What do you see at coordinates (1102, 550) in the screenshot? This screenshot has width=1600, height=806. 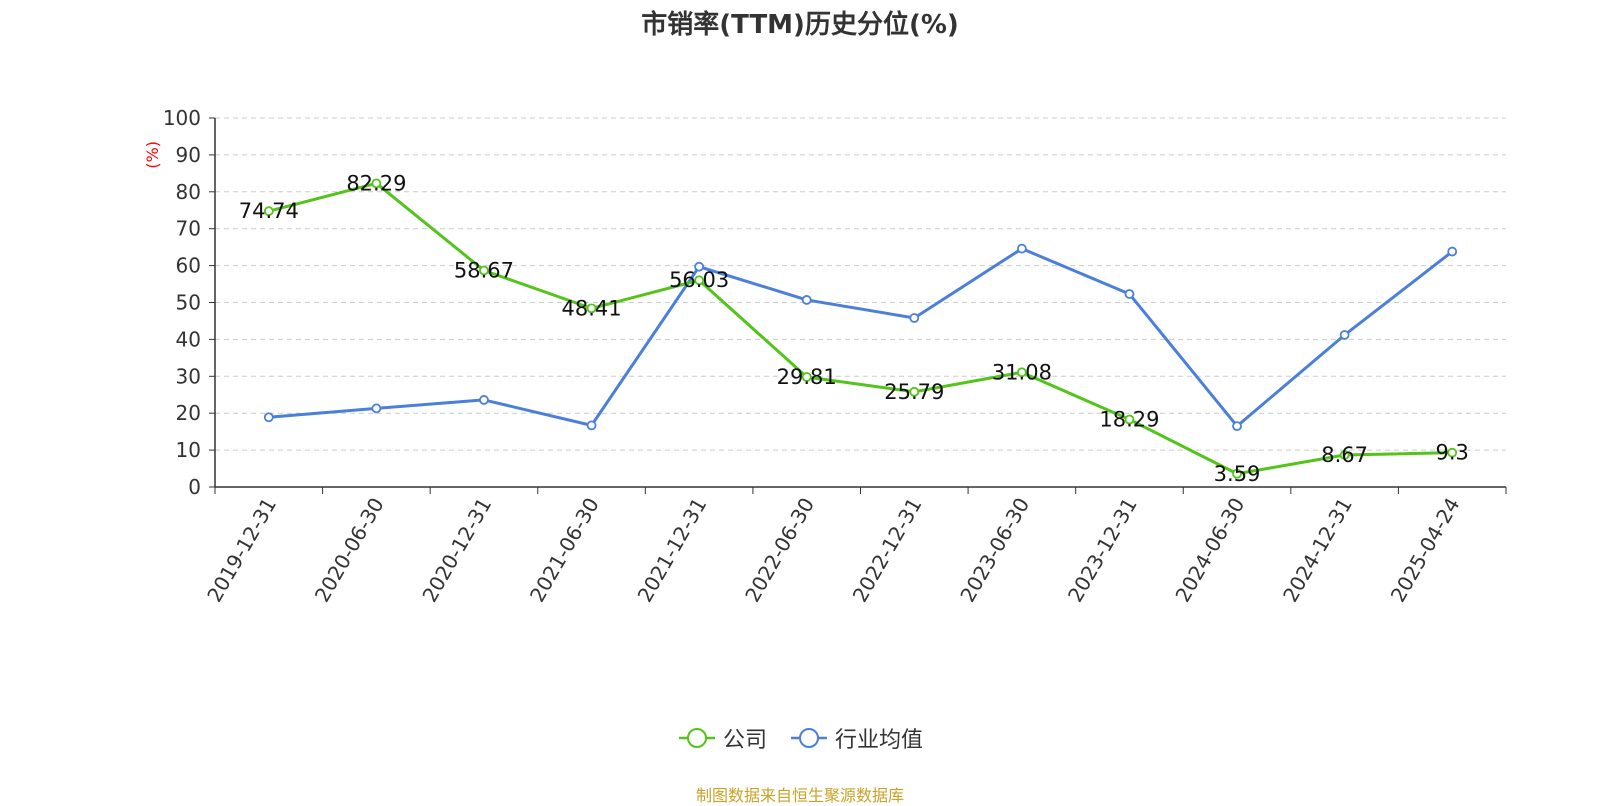 I see `x-tick-label: 2023-12-31` at bounding box center [1102, 550].